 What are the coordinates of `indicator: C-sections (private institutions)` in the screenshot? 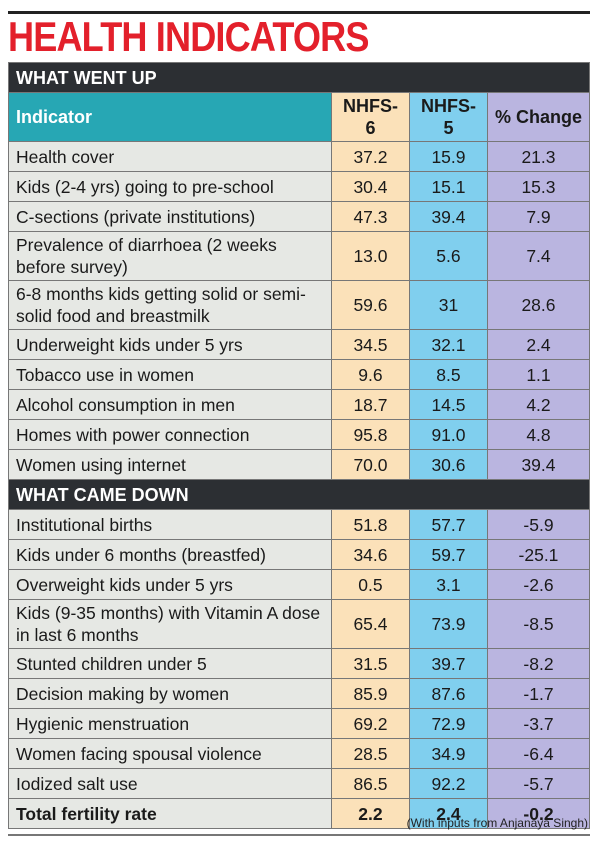 It's located at (170, 216).